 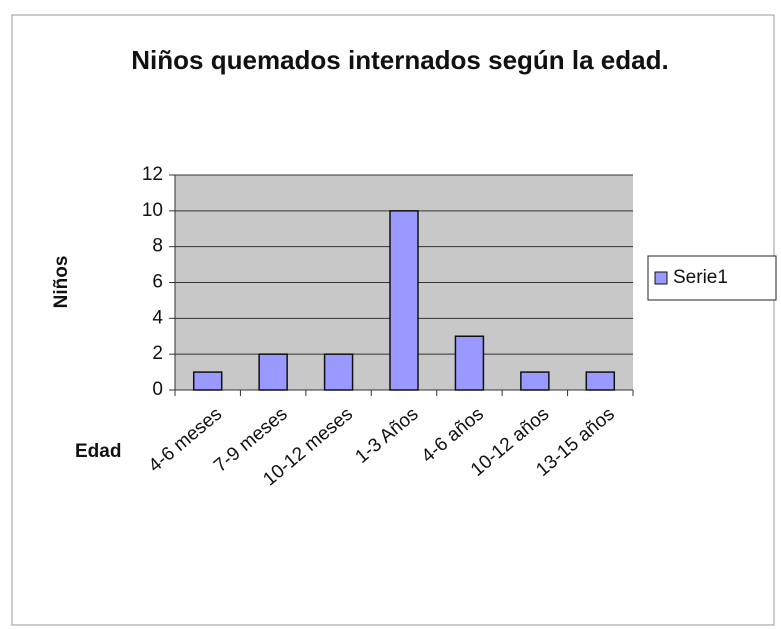 I want to click on y-tick-label: 4, so click(x=157, y=317).